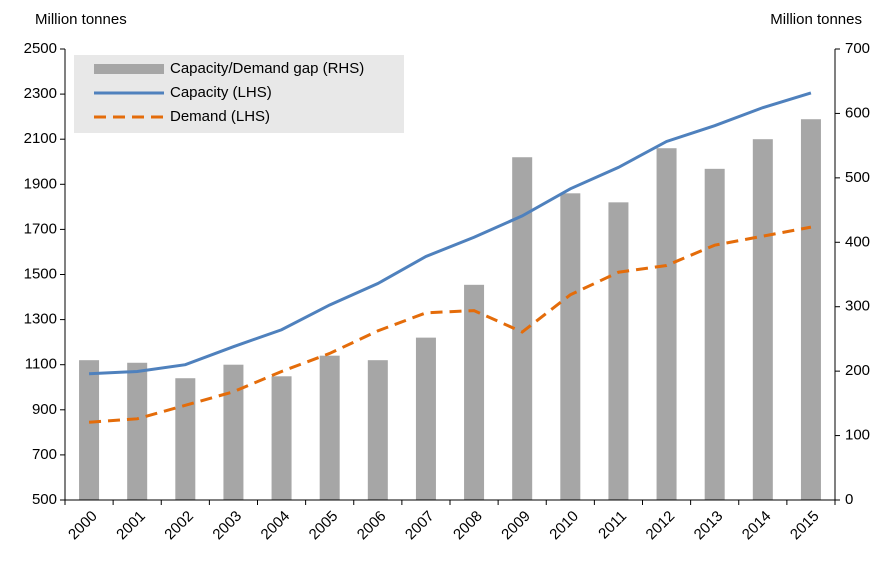 The width and height of the screenshot is (892, 575). I want to click on y2-tick-label: 200, so click(857, 370).